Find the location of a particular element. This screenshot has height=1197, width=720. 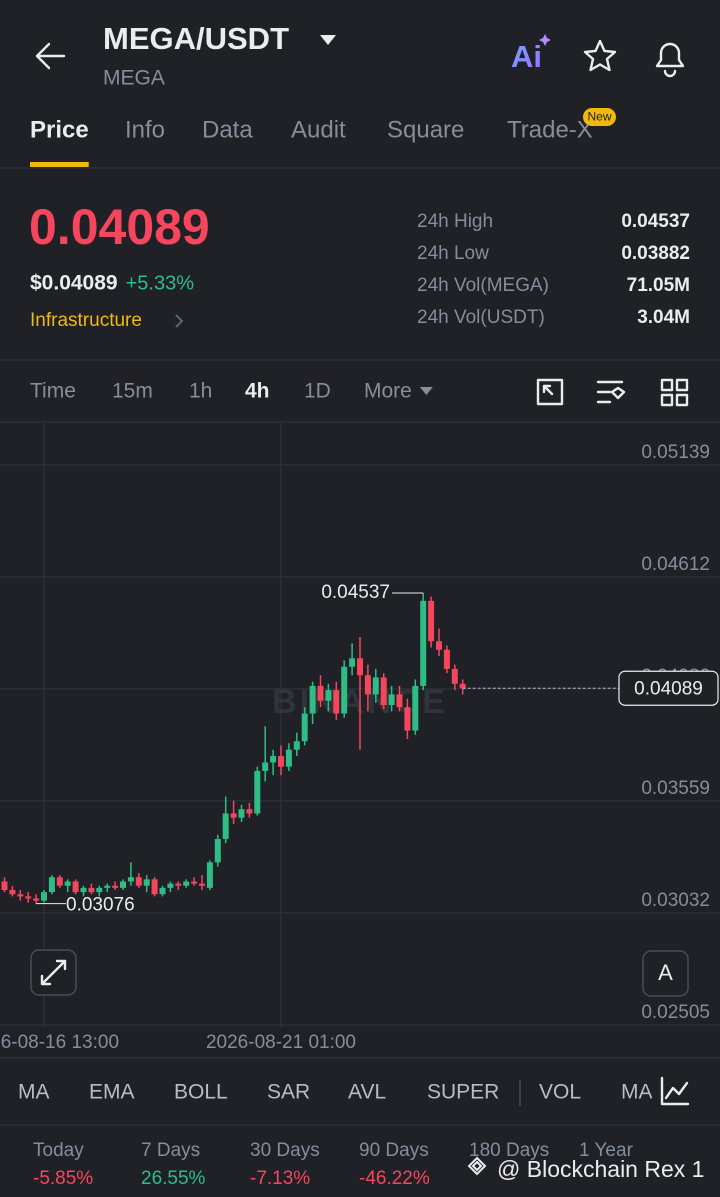

indicator: VOL is located at coordinates (560, 1092).